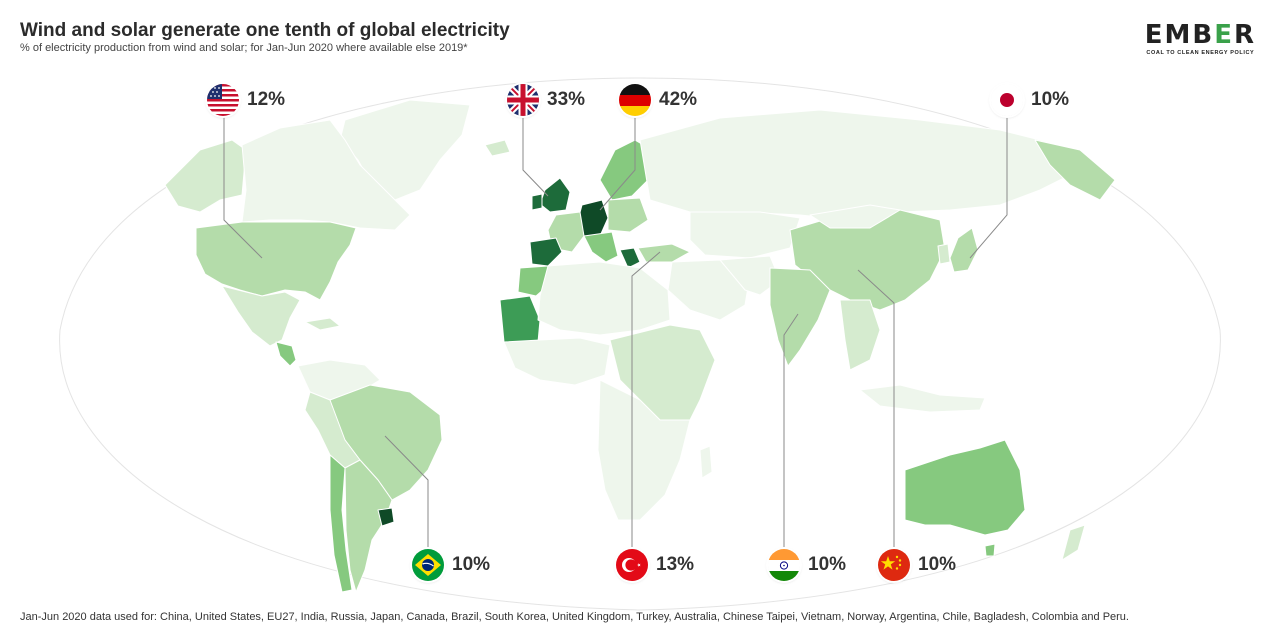 Image resolution: width=1280 pixels, height=640 pixels. Describe the element at coordinates (471, 564) in the screenshot. I see `brazil-share-value: 10%` at that location.